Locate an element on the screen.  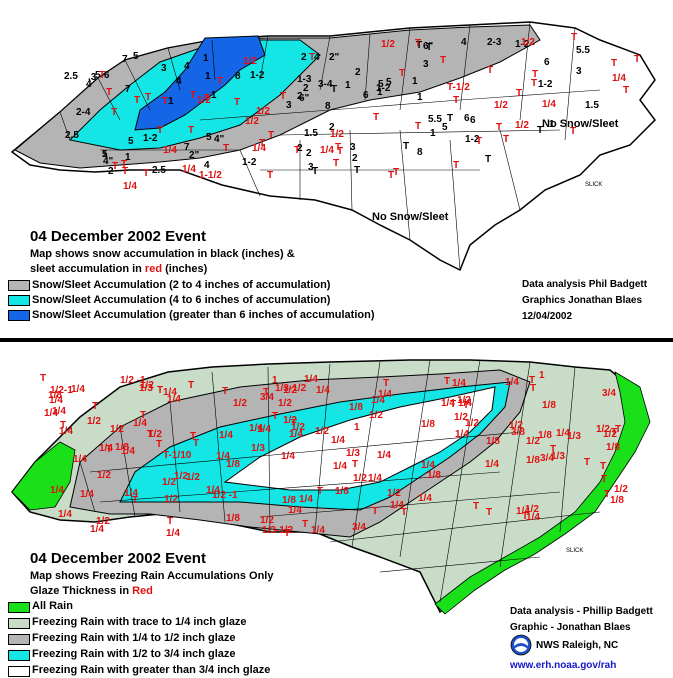
glaze-amount-label: T-1/10 is located at coordinates (177, 455).